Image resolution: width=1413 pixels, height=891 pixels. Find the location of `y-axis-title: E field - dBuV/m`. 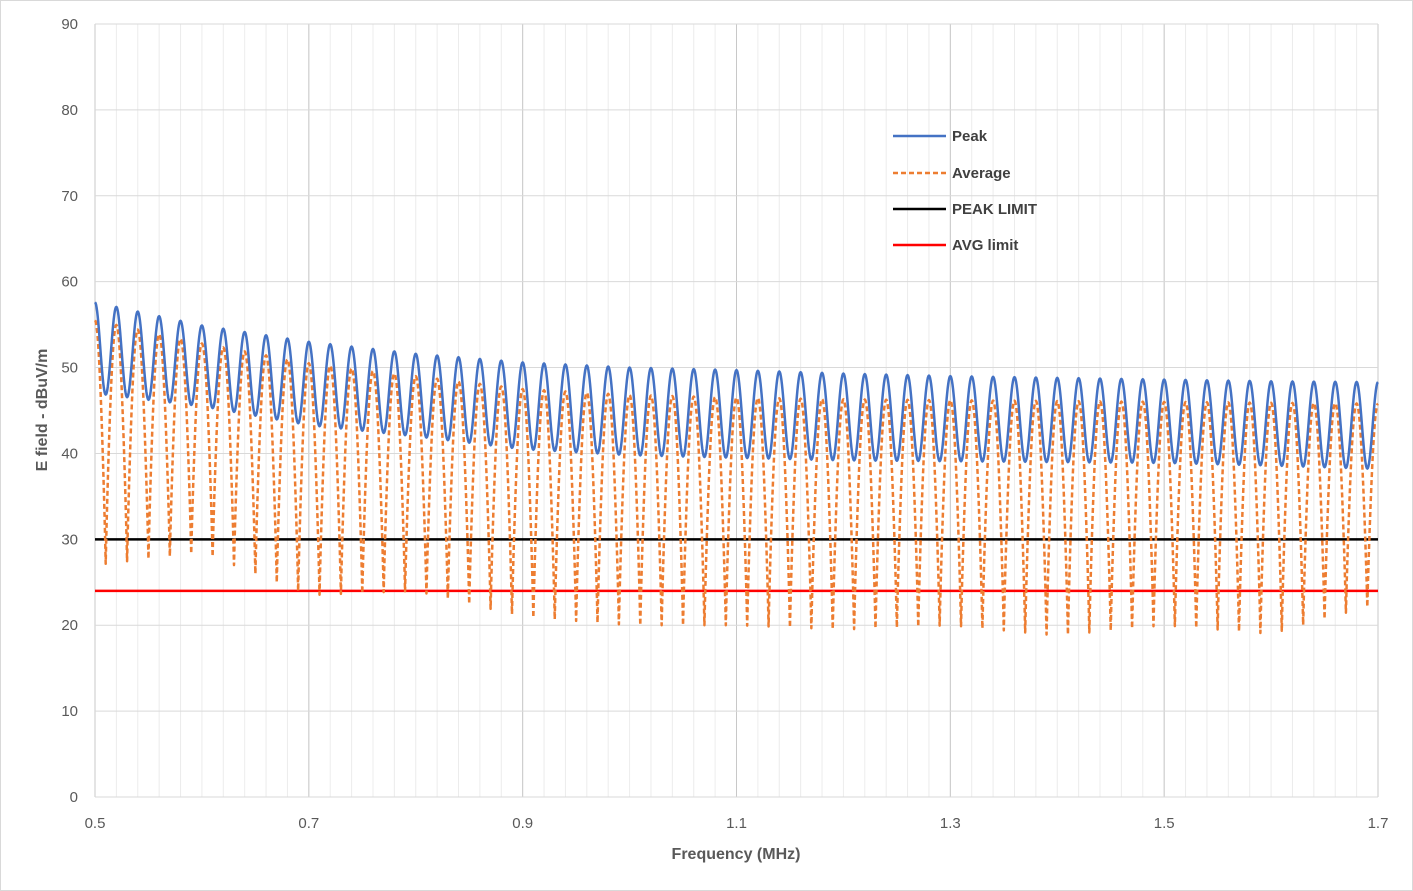

y-axis-title: E field - dBuV/m is located at coordinates (42, 410).